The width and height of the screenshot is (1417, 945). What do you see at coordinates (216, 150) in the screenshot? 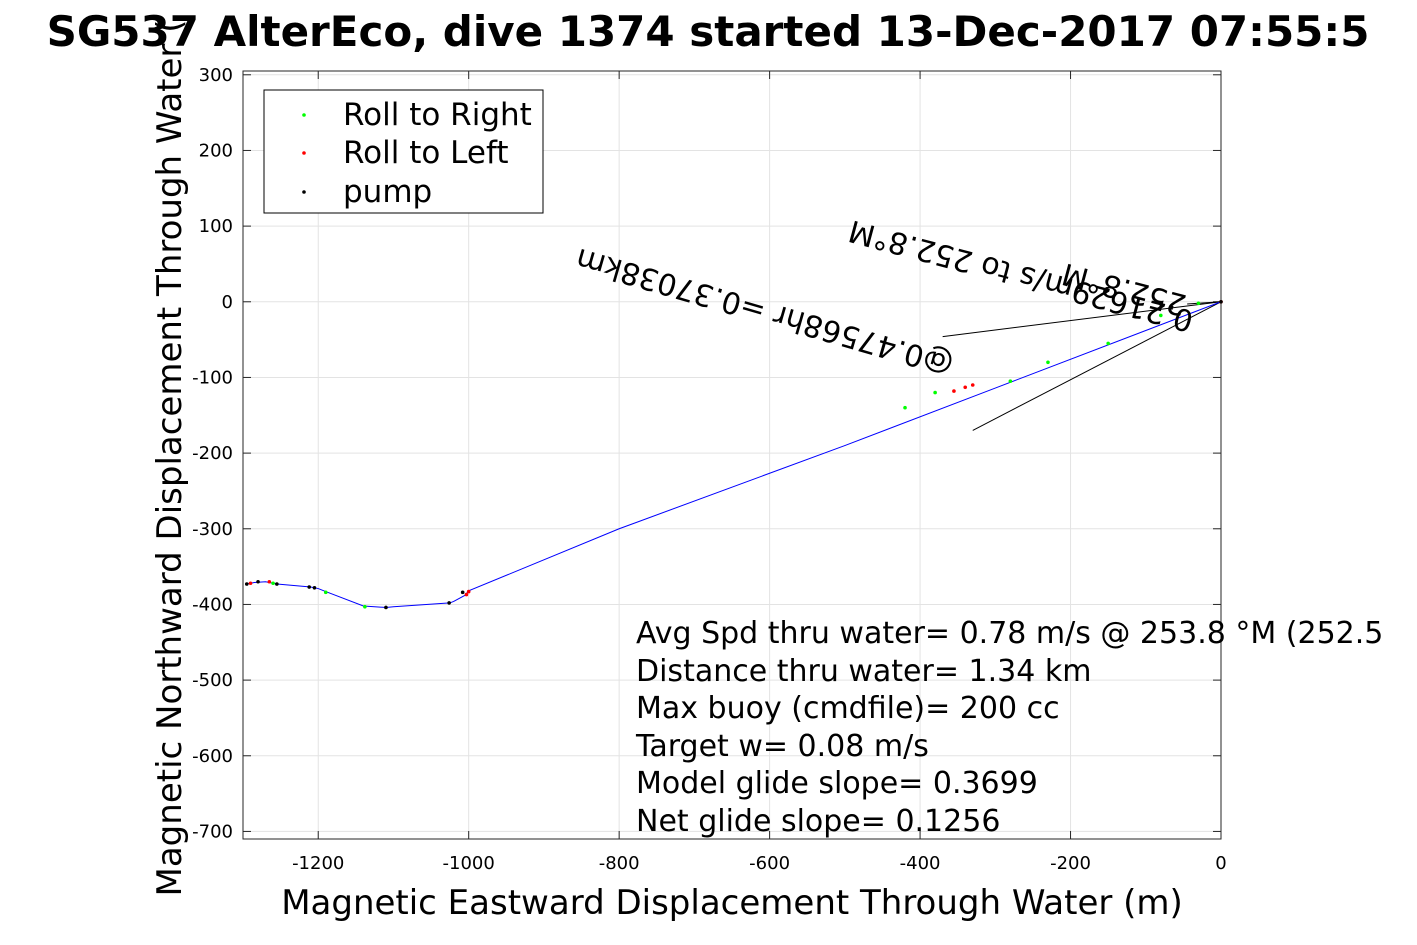
I see `y-tick-label: 200` at bounding box center [216, 150].